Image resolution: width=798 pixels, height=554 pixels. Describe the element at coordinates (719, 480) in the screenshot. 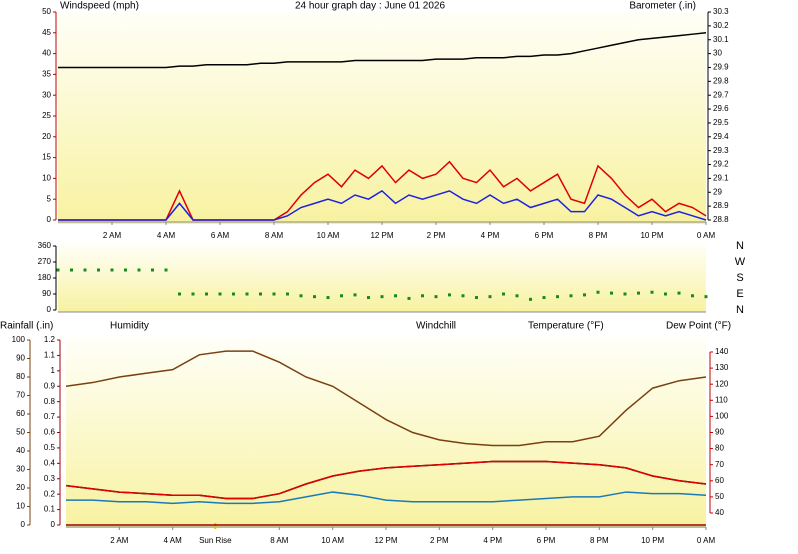

I see `y2-tick-label: 60` at that location.